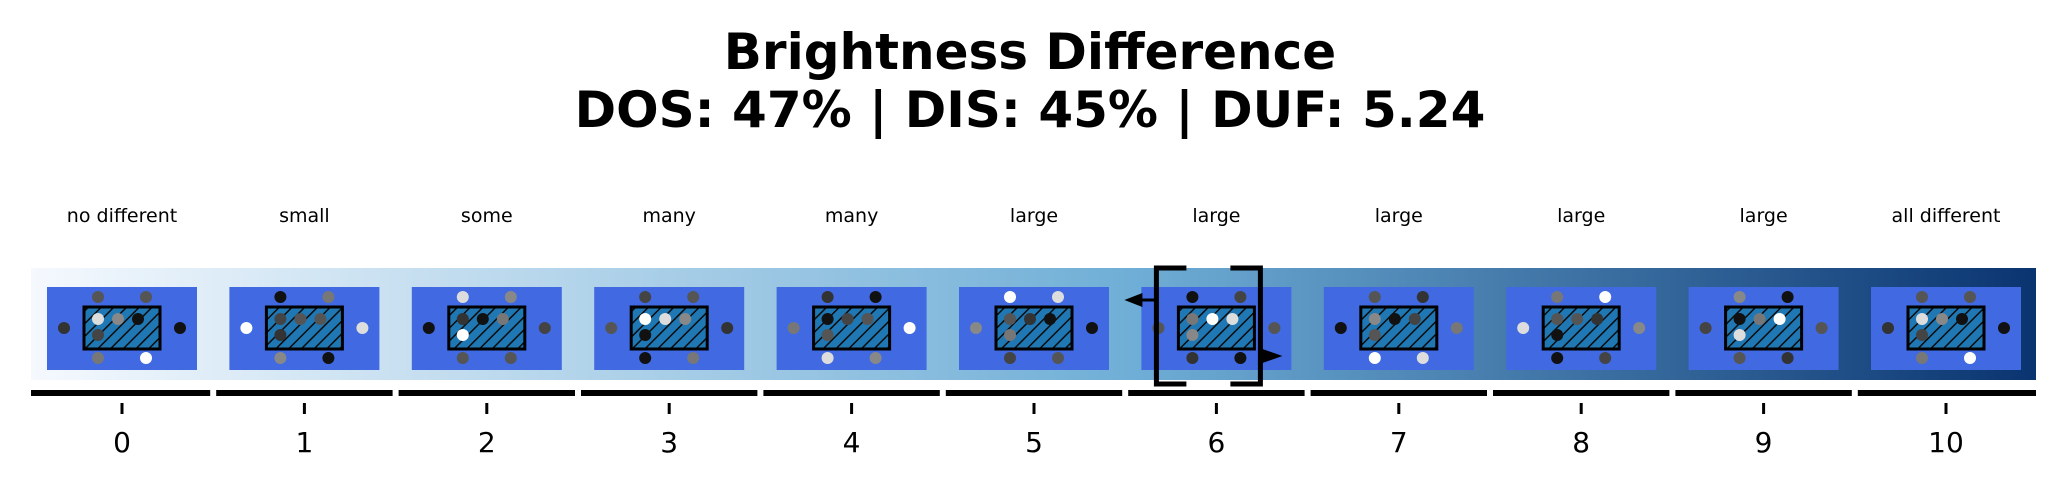 This screenshot has height=488, width=2060. I want to click on diagram-title: Brightness Difference, so click(1030, 52).